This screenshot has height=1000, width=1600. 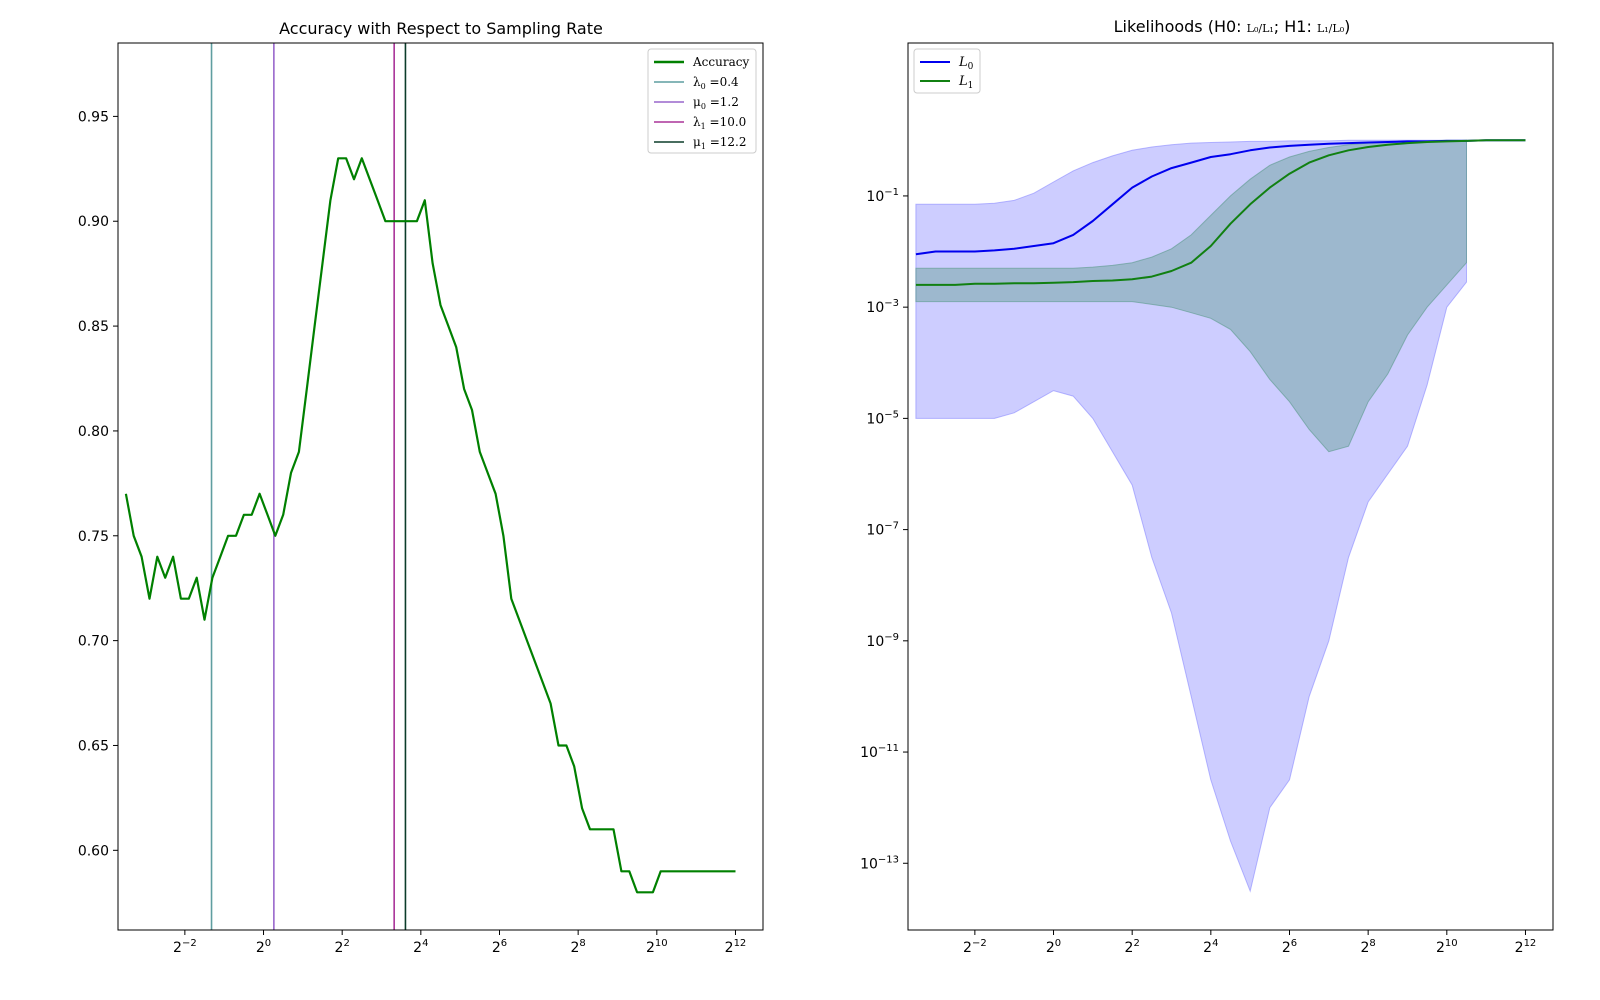 I want to click on y-tick-label: 10−13, so click(x=879, y=863).